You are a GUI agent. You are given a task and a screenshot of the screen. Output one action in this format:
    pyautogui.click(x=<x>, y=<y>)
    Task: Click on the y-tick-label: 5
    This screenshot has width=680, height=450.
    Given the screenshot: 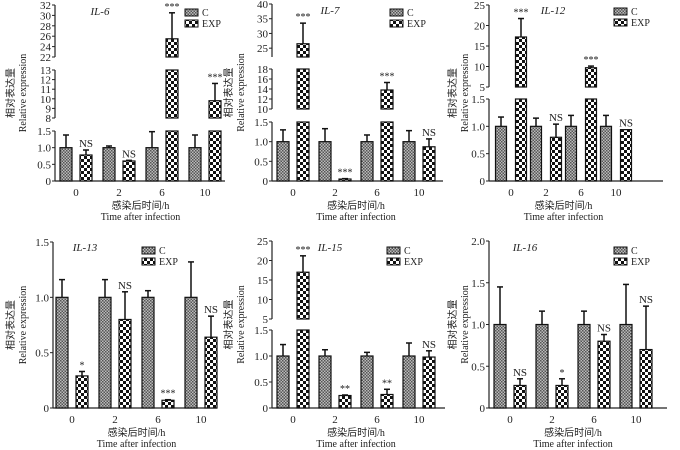 What is the action you would take?
    pyautogui.click(x=266, y=320)
    